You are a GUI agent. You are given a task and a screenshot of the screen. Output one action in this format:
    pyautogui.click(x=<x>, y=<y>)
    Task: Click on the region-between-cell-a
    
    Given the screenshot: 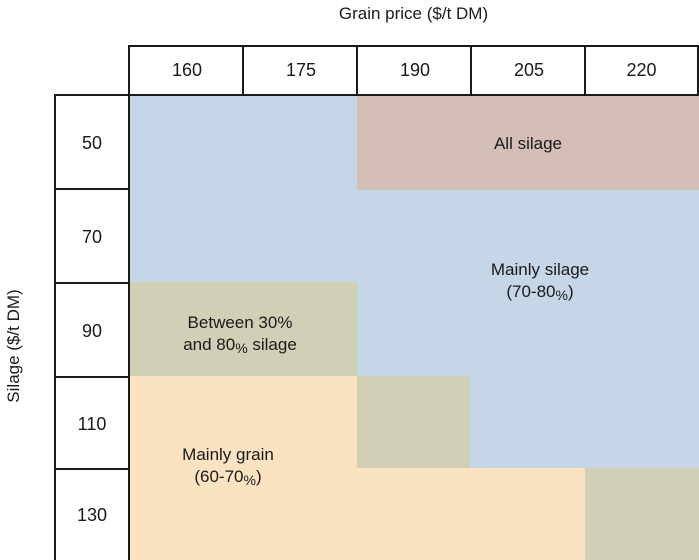 What is the action you would take?
    pyautogui.click(x=242, y=329)
    